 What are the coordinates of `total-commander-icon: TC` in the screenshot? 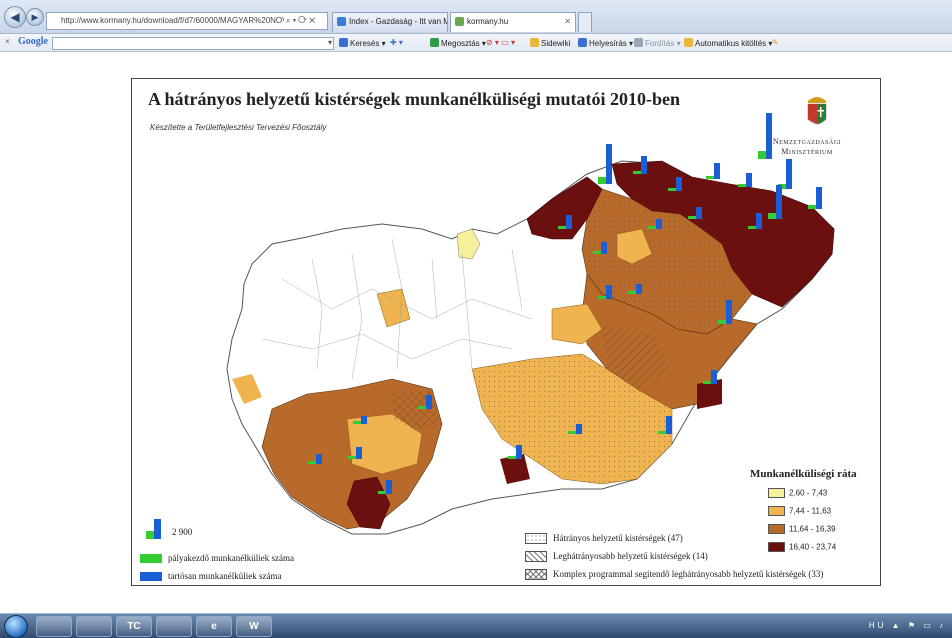 It's located at (134, 626).